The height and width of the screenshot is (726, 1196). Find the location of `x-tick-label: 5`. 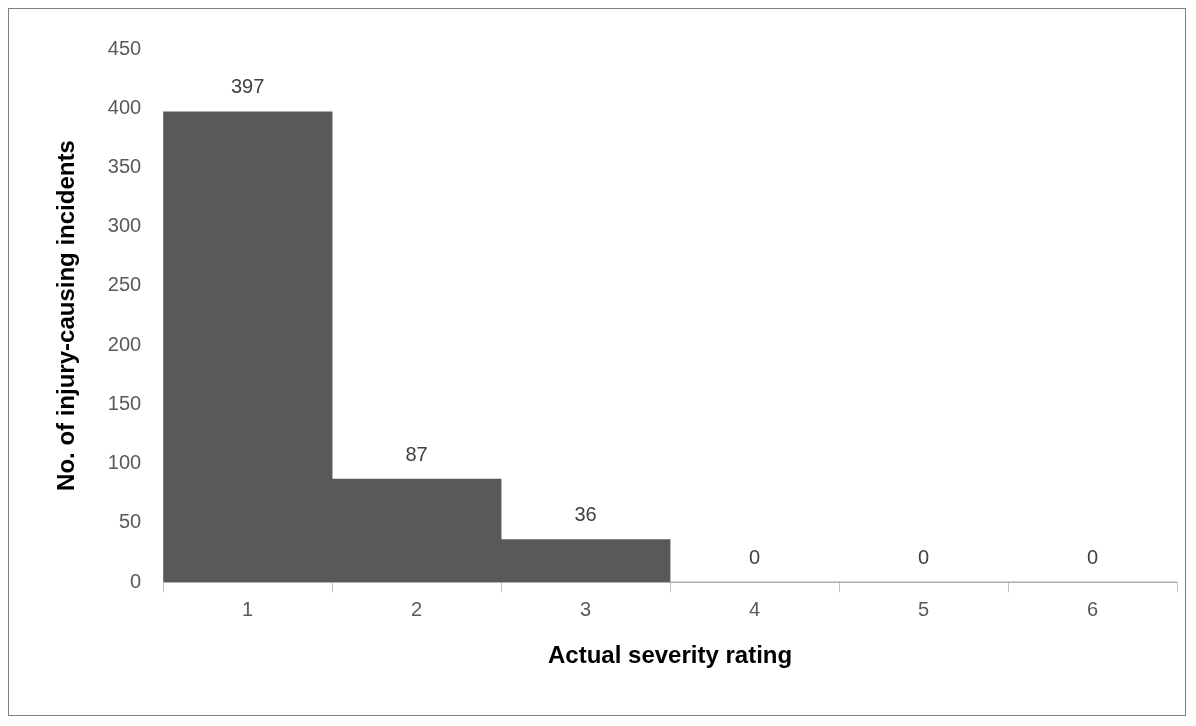

x-tick-label: 5 is located at coordinates (923, 608).